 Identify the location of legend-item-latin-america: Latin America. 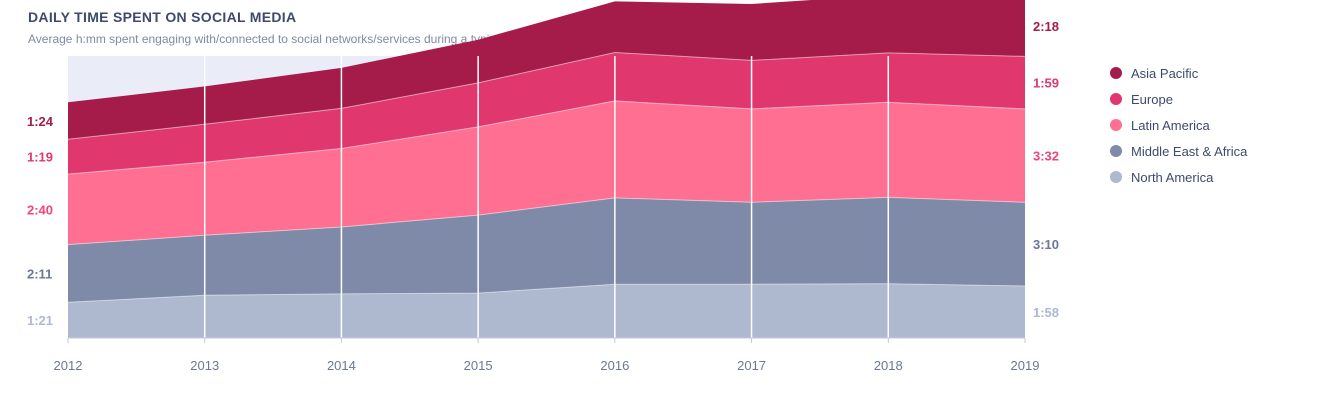
(1178, 125).